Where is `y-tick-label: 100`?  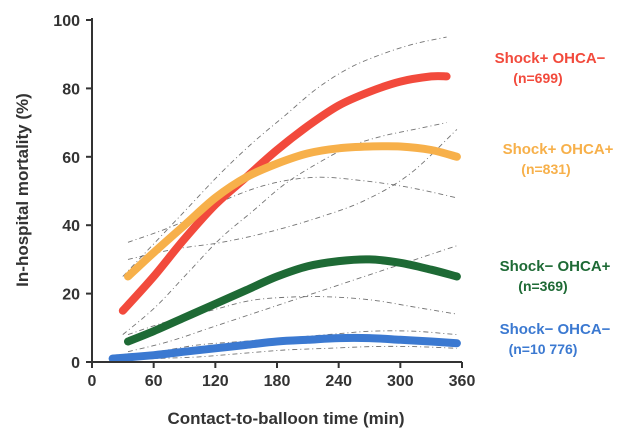
y-tick-label: 100 is located at coordinates (66, 21).